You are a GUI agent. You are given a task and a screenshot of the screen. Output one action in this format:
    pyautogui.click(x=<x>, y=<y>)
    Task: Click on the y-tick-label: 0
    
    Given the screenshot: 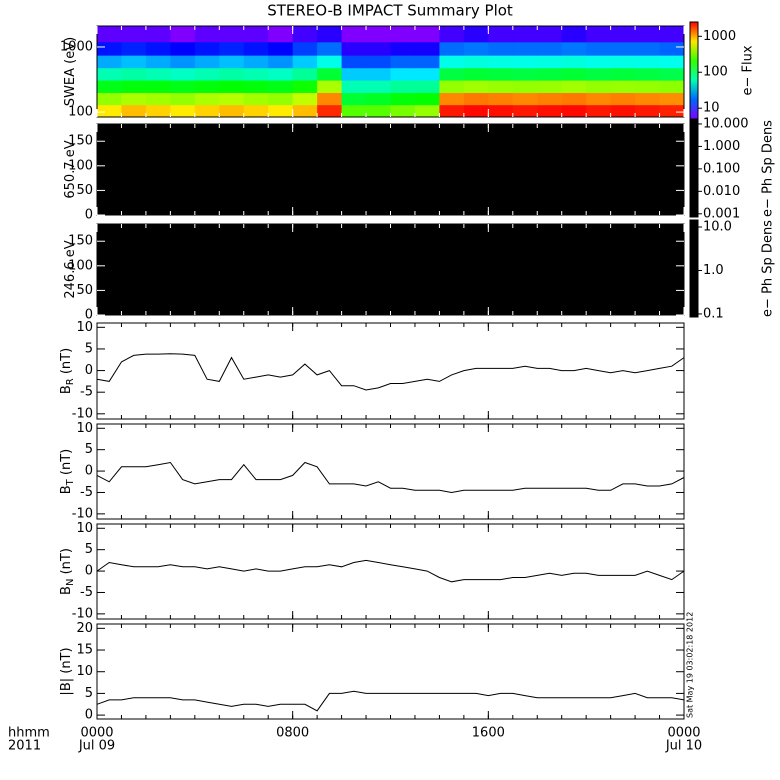 What is the action you would take?
    pyautogui.click(x=89, y=571)
    